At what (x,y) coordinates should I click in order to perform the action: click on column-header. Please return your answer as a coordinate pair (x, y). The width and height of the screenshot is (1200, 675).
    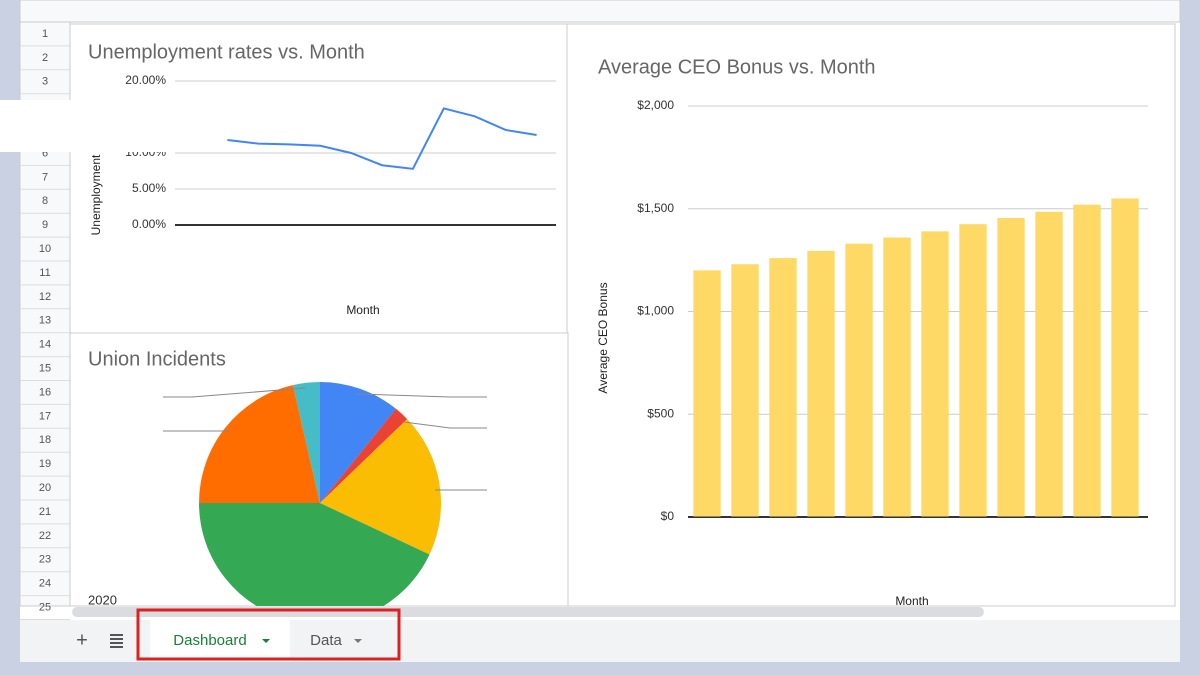
    Looking at the image, I should click on (600, 11).